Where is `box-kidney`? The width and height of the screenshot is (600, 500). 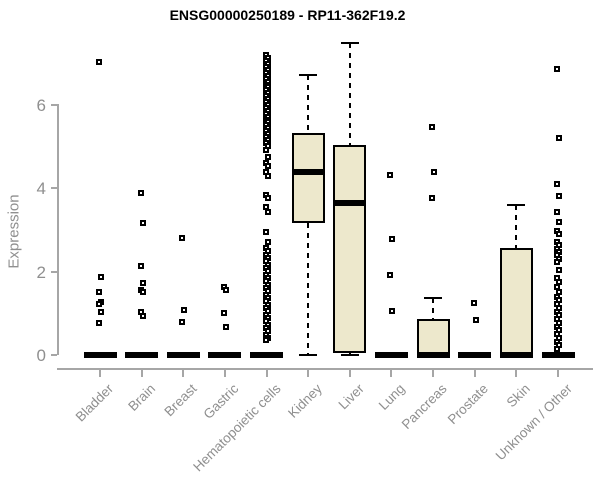 box-kidney is located at coordinates (308, 178).